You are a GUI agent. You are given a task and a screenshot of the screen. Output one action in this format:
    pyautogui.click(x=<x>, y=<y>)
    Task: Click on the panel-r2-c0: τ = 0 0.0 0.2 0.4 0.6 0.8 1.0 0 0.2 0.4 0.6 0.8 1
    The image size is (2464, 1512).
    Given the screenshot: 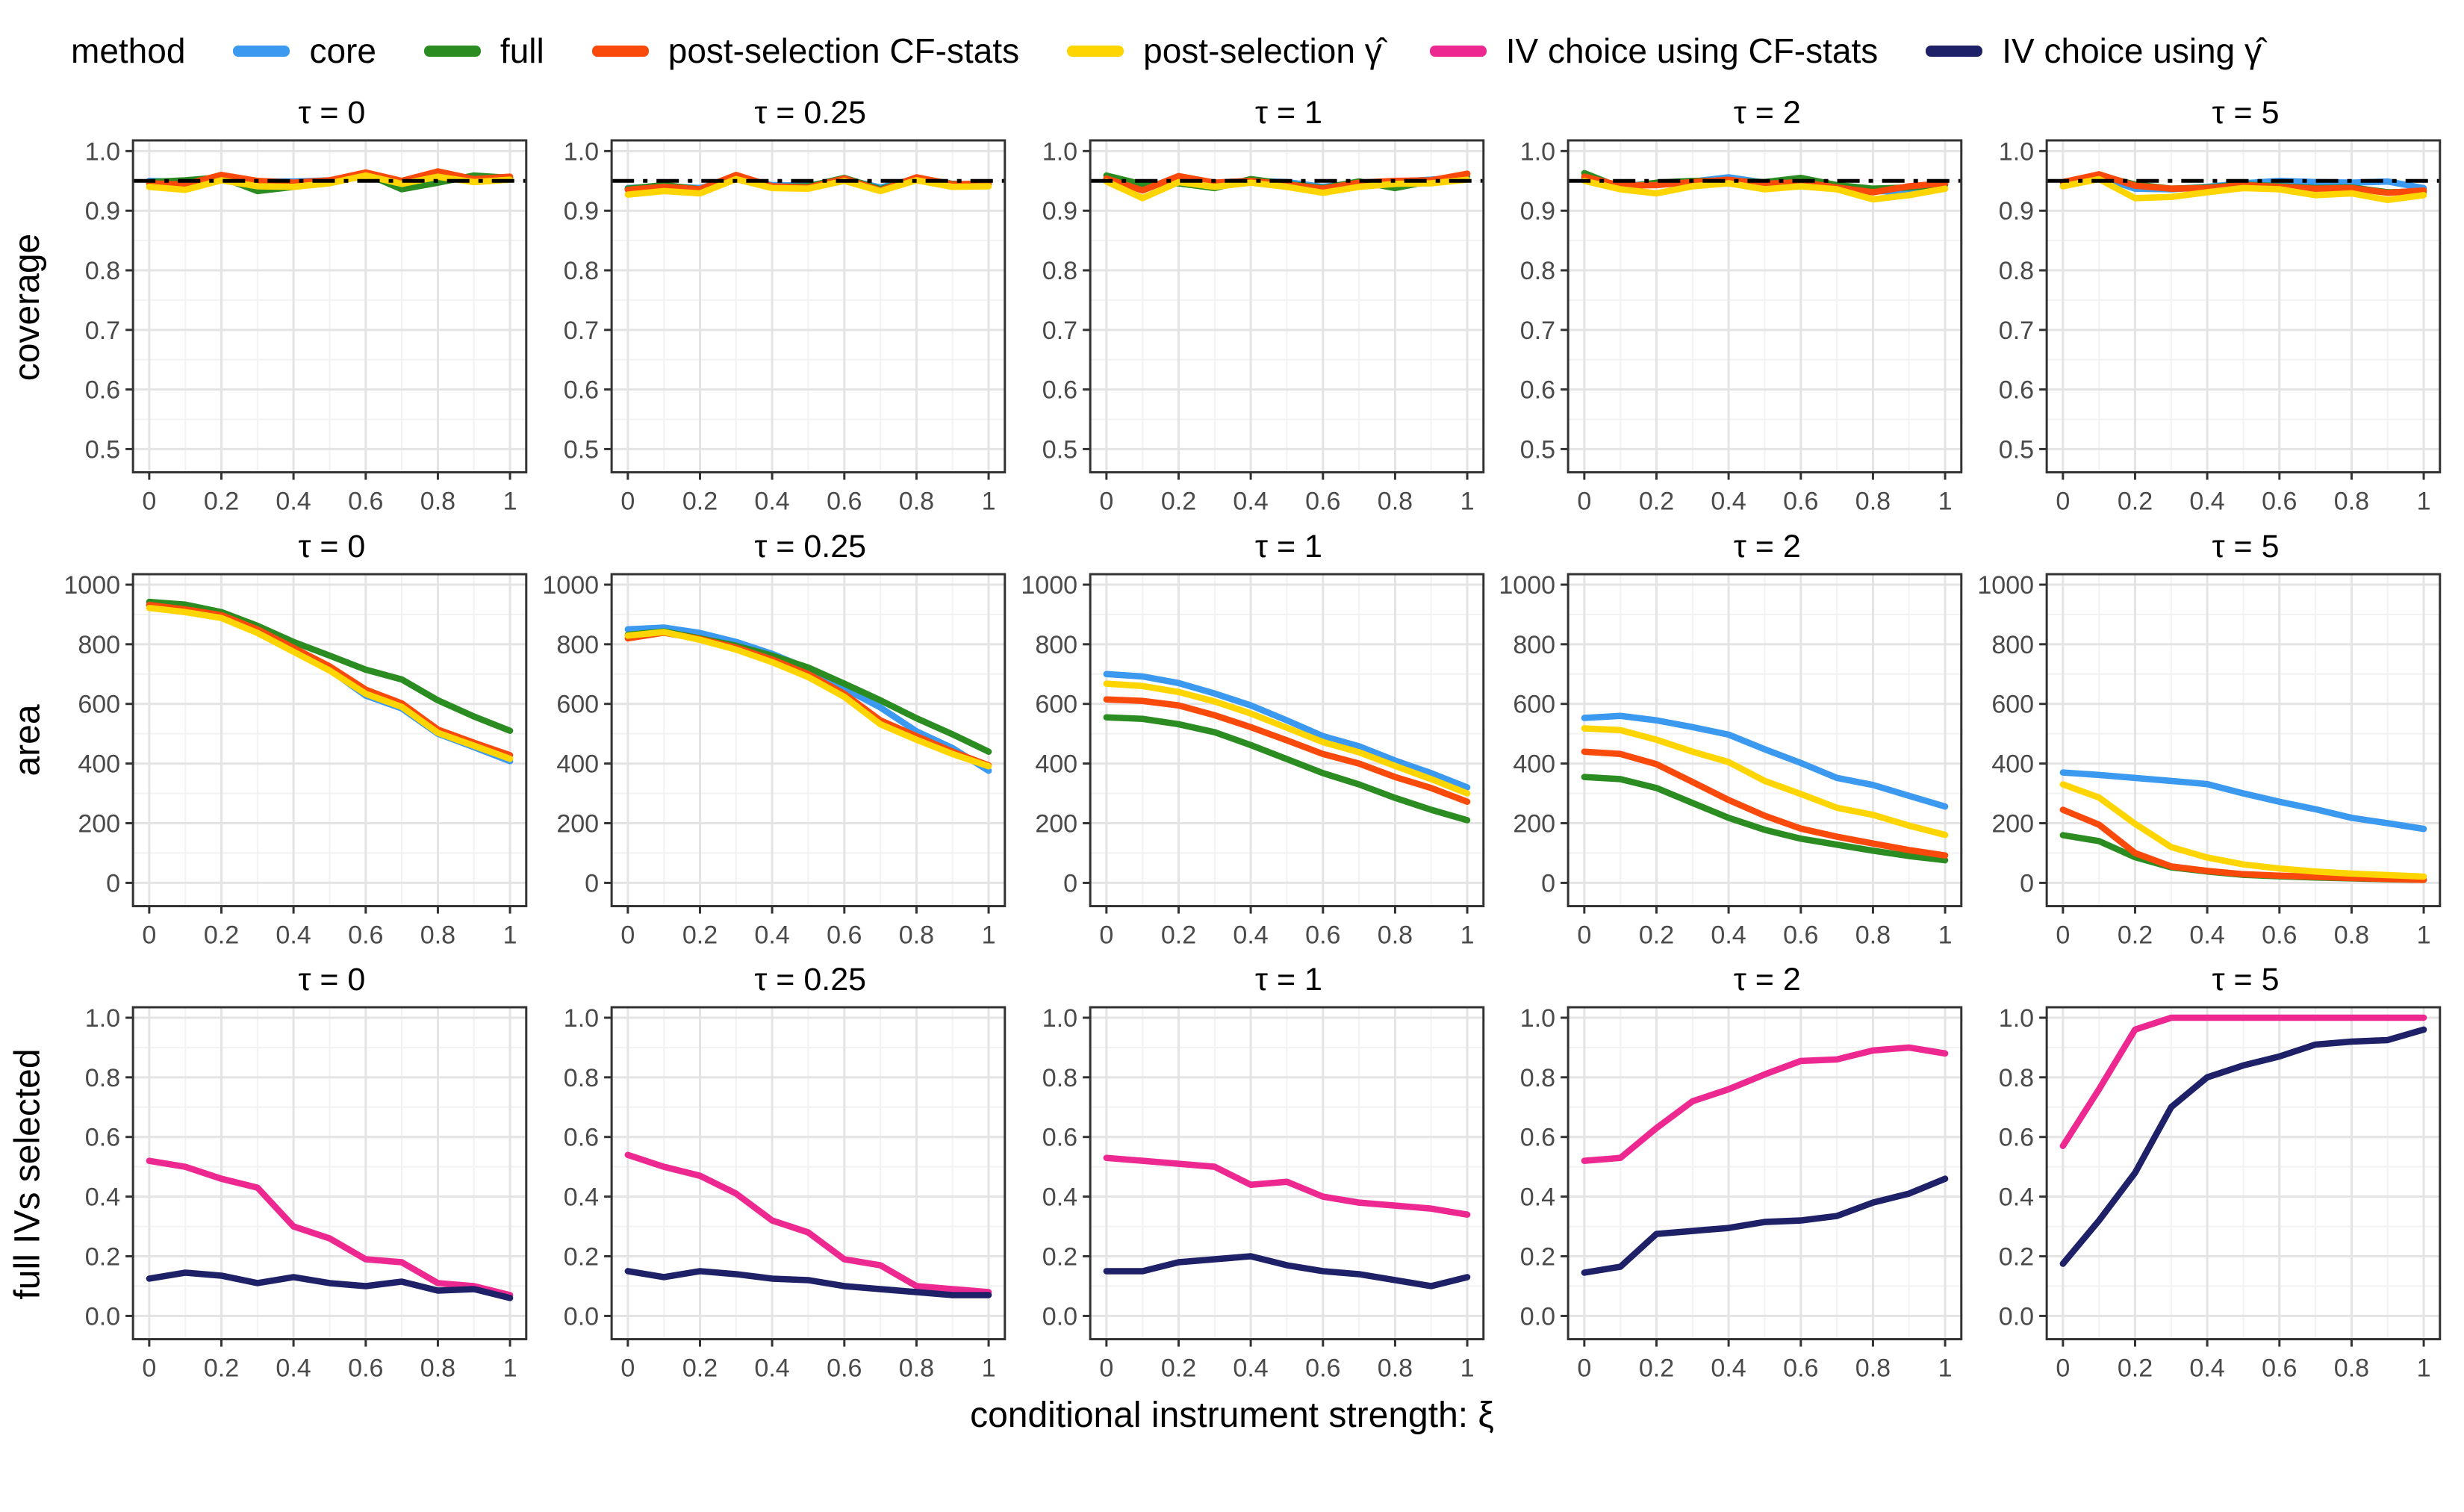 What is the action you would take?
    pyautogui.click(x=294, y=1174)
    